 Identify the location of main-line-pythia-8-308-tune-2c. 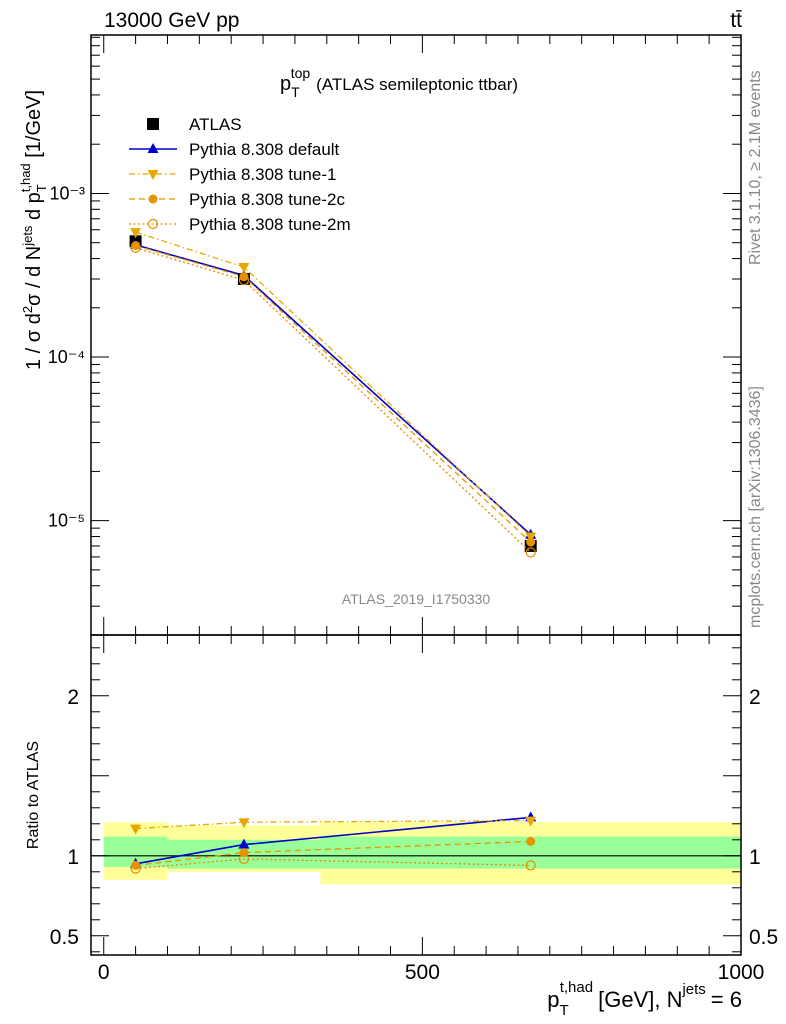
(333, 393).